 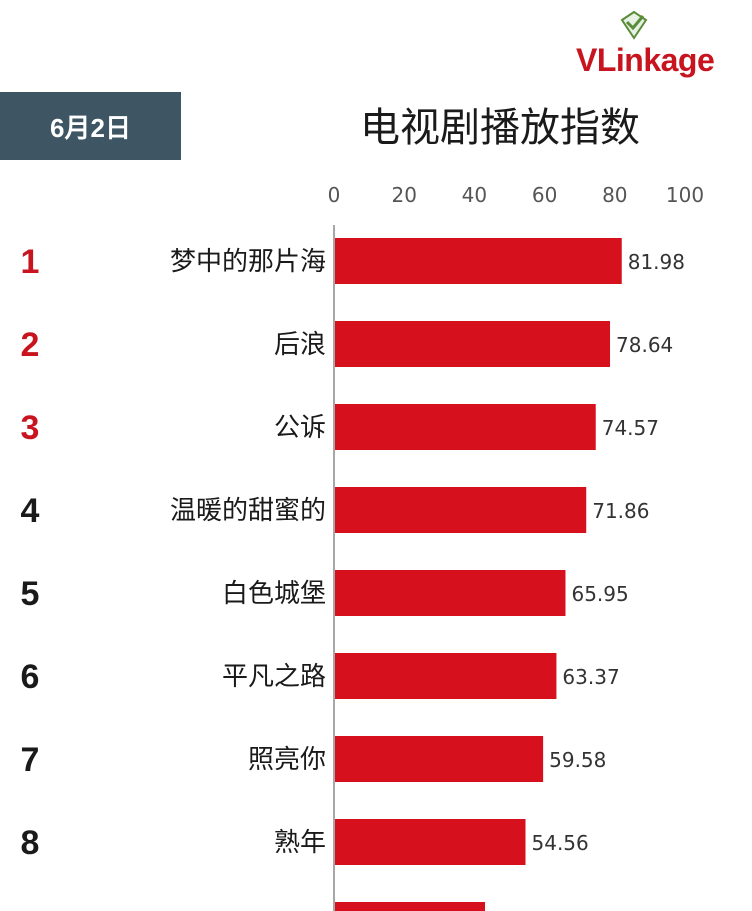 What do you see at coordinates (248, 262) in the screenshot?
I see `category-label: 梦中的那片海` at bounding box center [248, 262].